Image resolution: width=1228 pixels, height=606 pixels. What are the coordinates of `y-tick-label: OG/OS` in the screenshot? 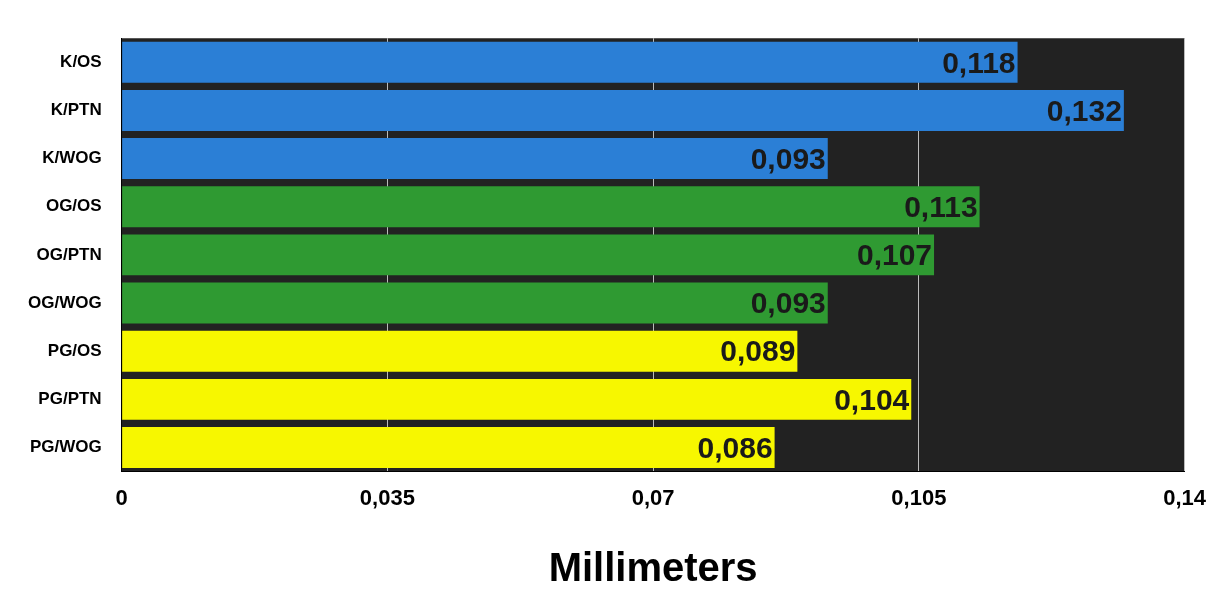 It's located at (73, 206).